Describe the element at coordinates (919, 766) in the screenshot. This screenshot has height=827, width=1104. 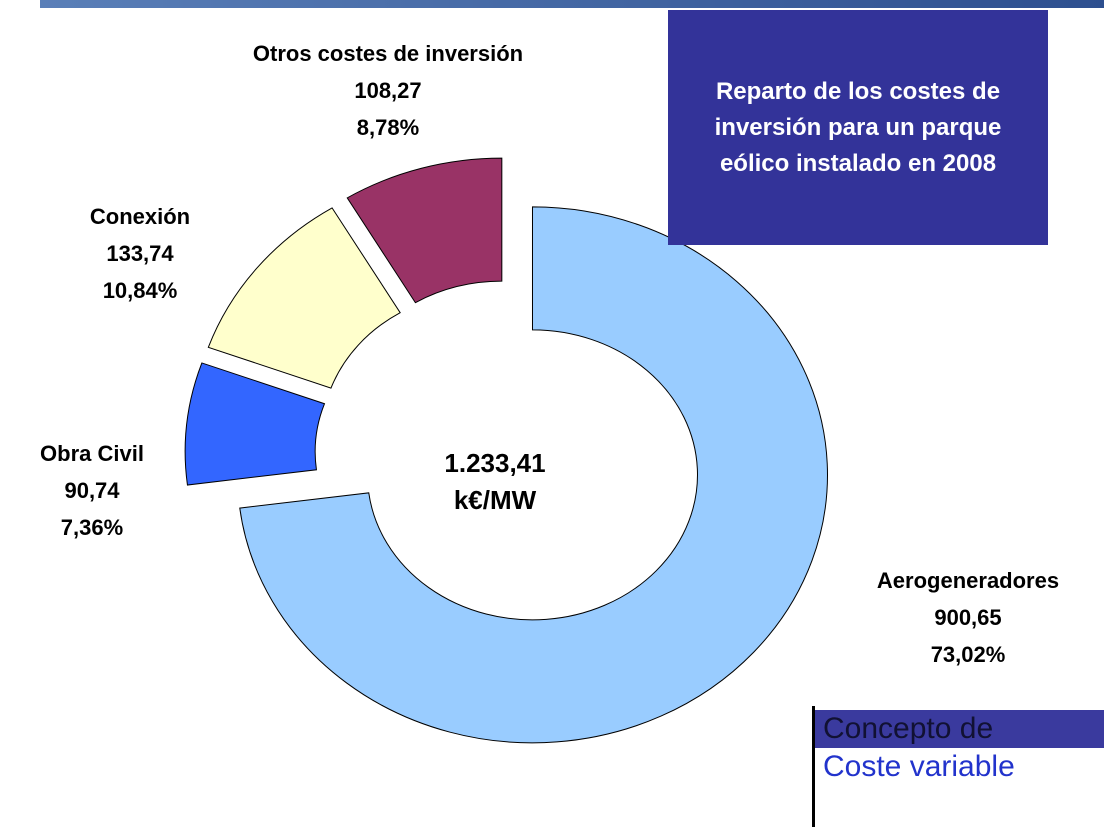
I see `table-row: Coste variable` at that location.